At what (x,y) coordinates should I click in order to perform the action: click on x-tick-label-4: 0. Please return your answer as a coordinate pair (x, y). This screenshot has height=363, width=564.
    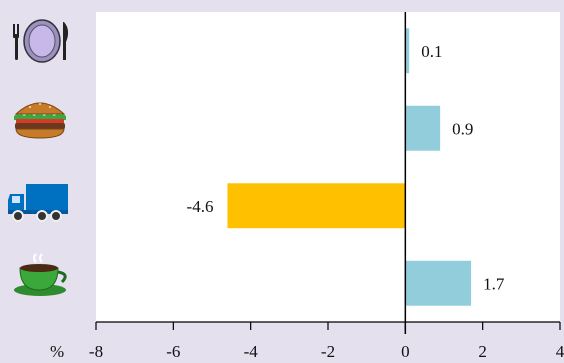
    Looking at the image, I should click on (405, 351).